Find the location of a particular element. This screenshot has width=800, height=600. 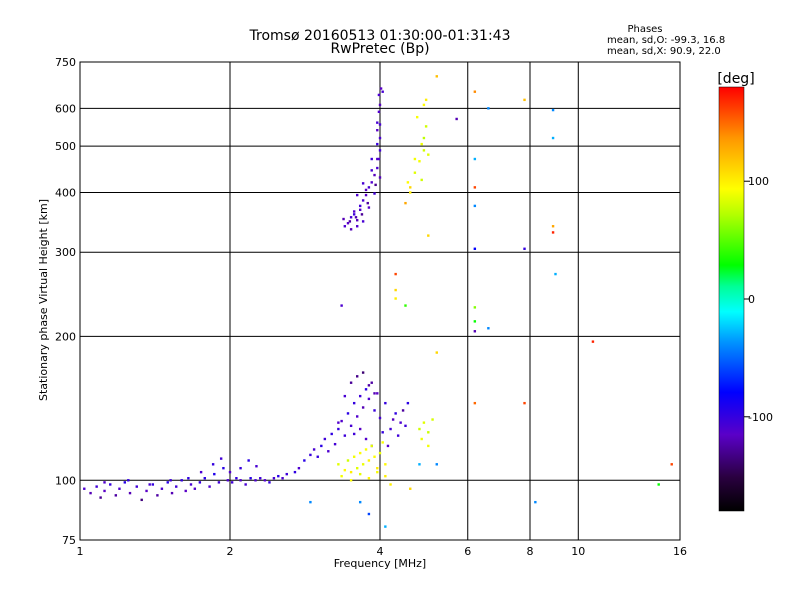

x-tick-label: 4 is located at coordinates (380, 551).